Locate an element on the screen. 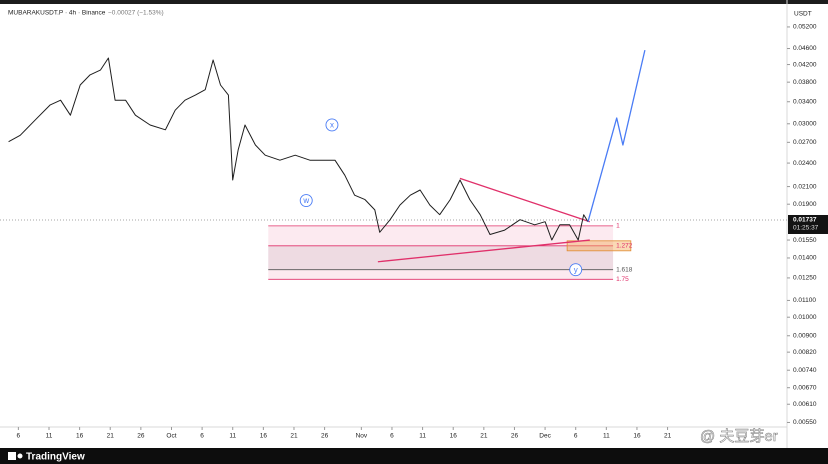 Image resolution: width=828 pixels, height=464 pixels. last-price-badge is located at coordinates (808, 224).